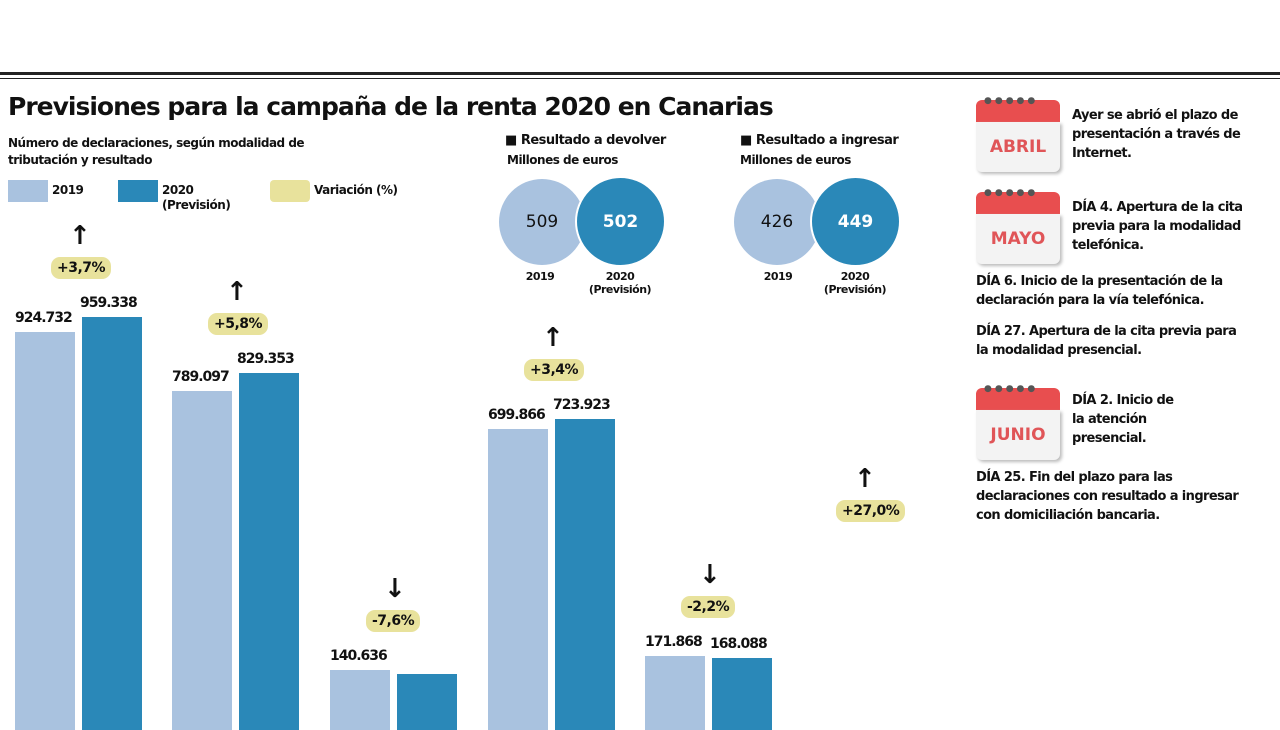 This screenshot has width=1280, height=730. Describe the element at coordinates (819, 140) in the screenshot. I see `ingresar-title: ■ Resultado a ingresar` at that location.